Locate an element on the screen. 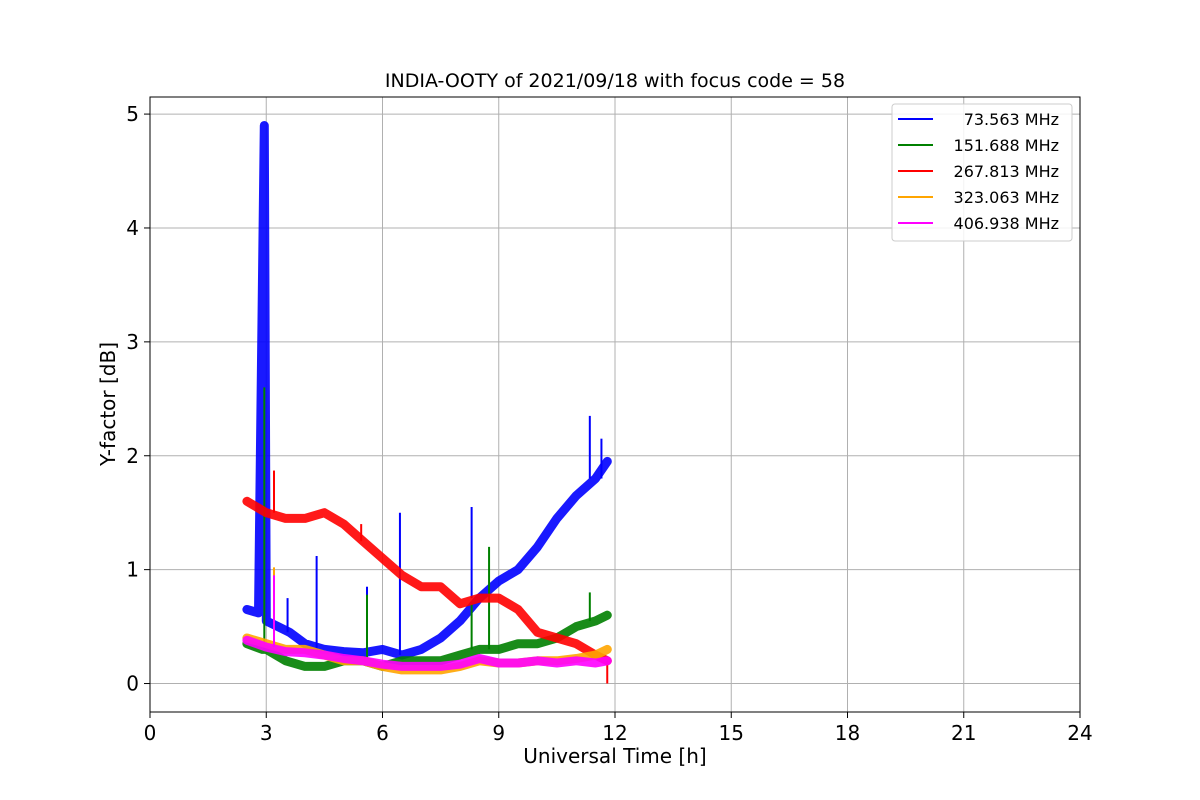 This screenshot has height=800, width=1200. legend-entry-3: 267.813 MHz is located at coordinates (1006, 171).